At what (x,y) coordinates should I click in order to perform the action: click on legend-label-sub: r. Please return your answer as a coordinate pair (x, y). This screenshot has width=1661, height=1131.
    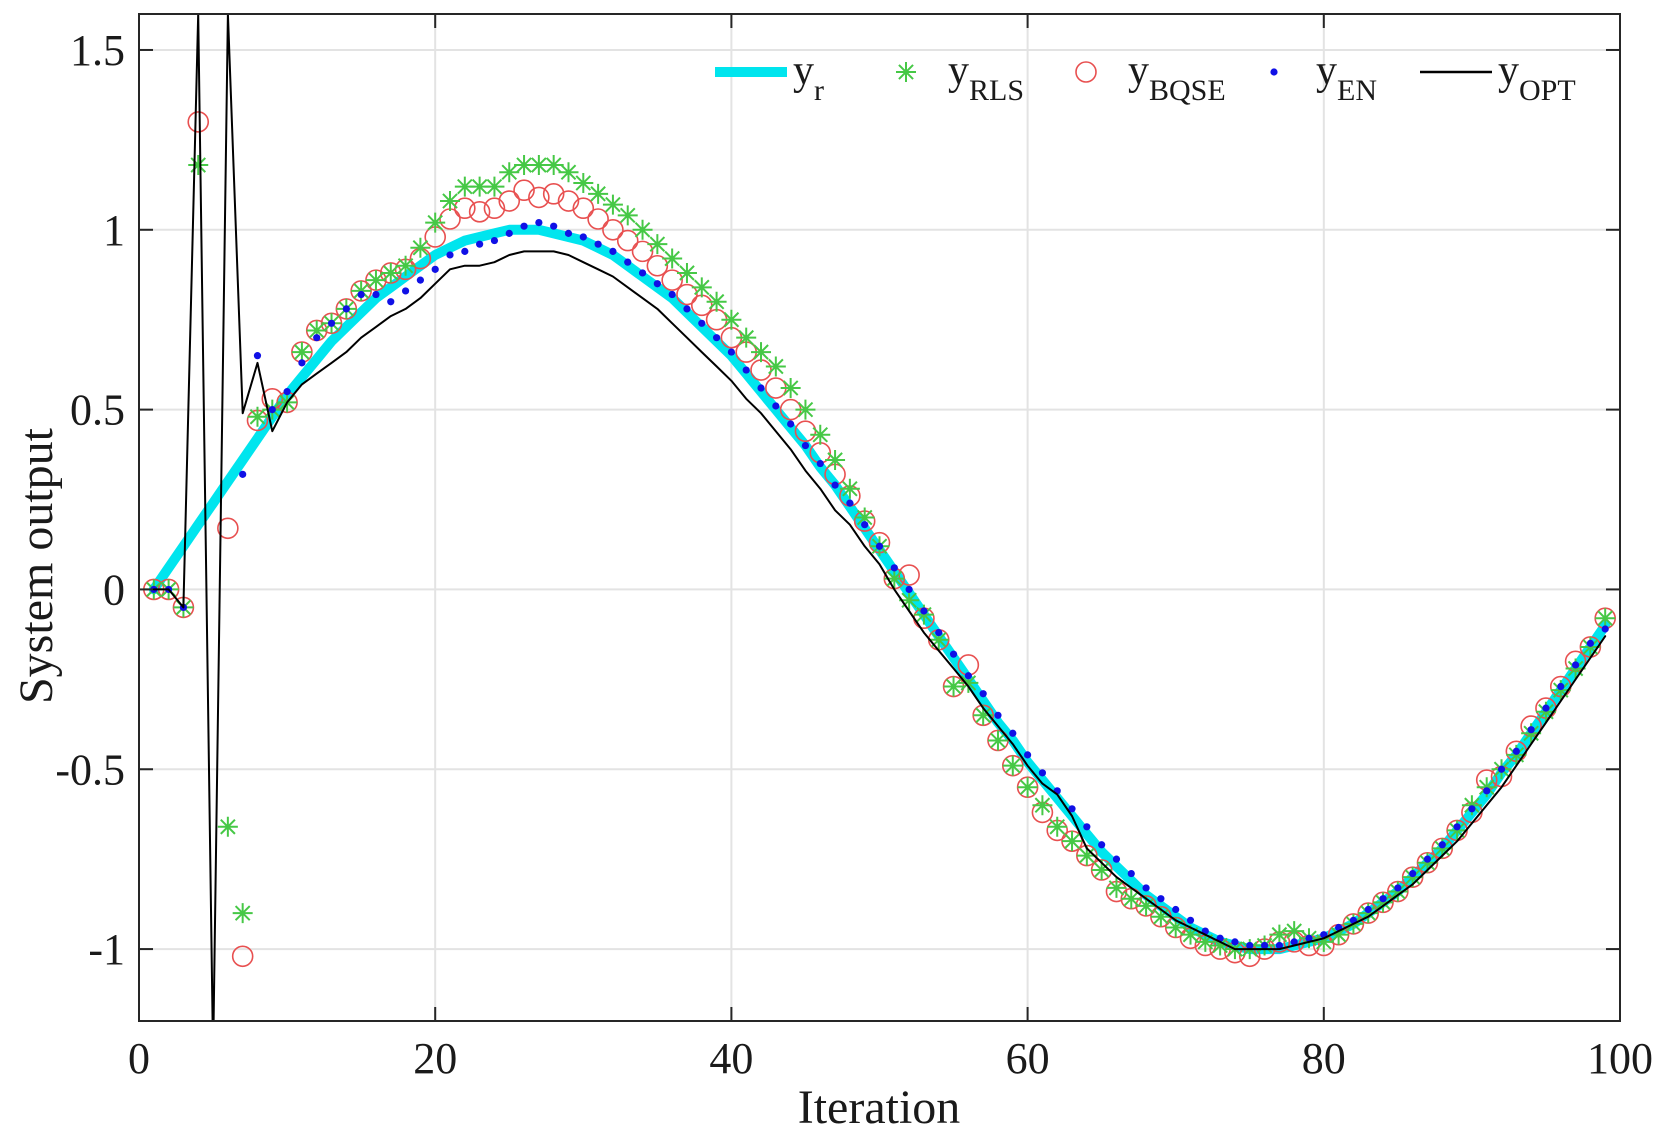
    Looking at the image, I should click on (819, 90).